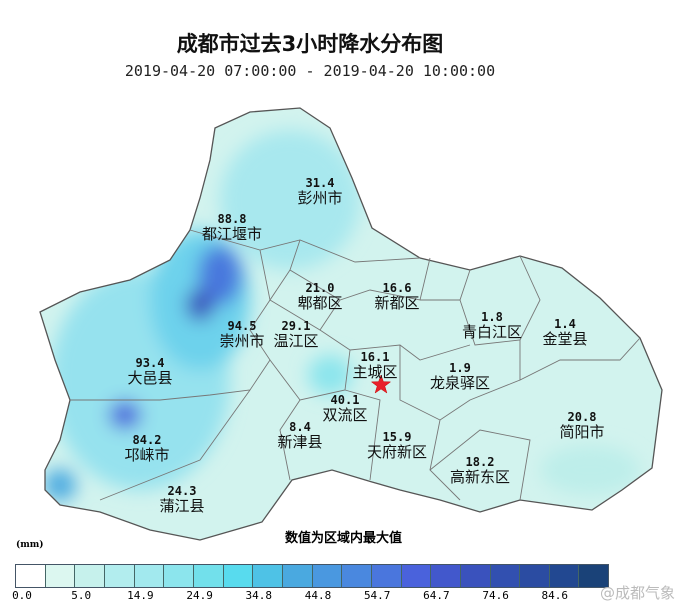  What do you see at coordinates (344, 538) in the screenshot?
I see `map-note: 数值为区域内最大值` at bounding box center [344, 538].